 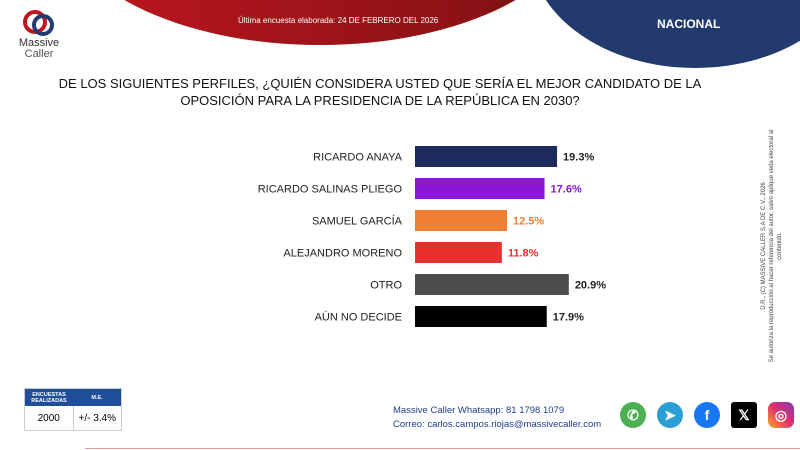 I want to click on data-label: 11.8%, so click(x=523, y=254).